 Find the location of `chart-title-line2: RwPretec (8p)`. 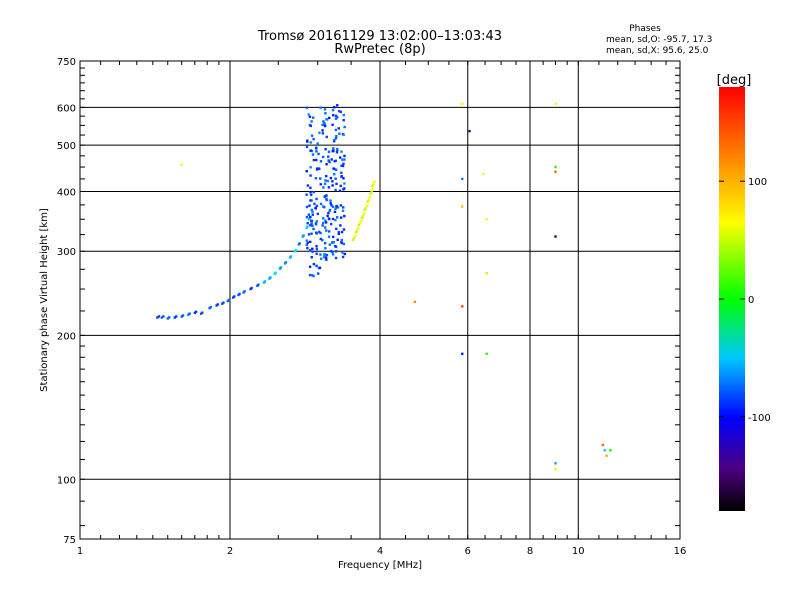

chart-title-line2: RwPretec (8p) is located at coordinates (379, 49).